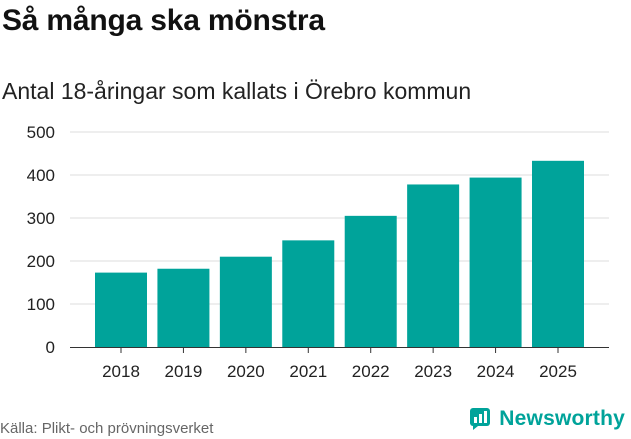 This screenshot has width=631, height=439. Describe the element at coordinates (308, 293) in the screenshot. I see `bar-2021` at that location.